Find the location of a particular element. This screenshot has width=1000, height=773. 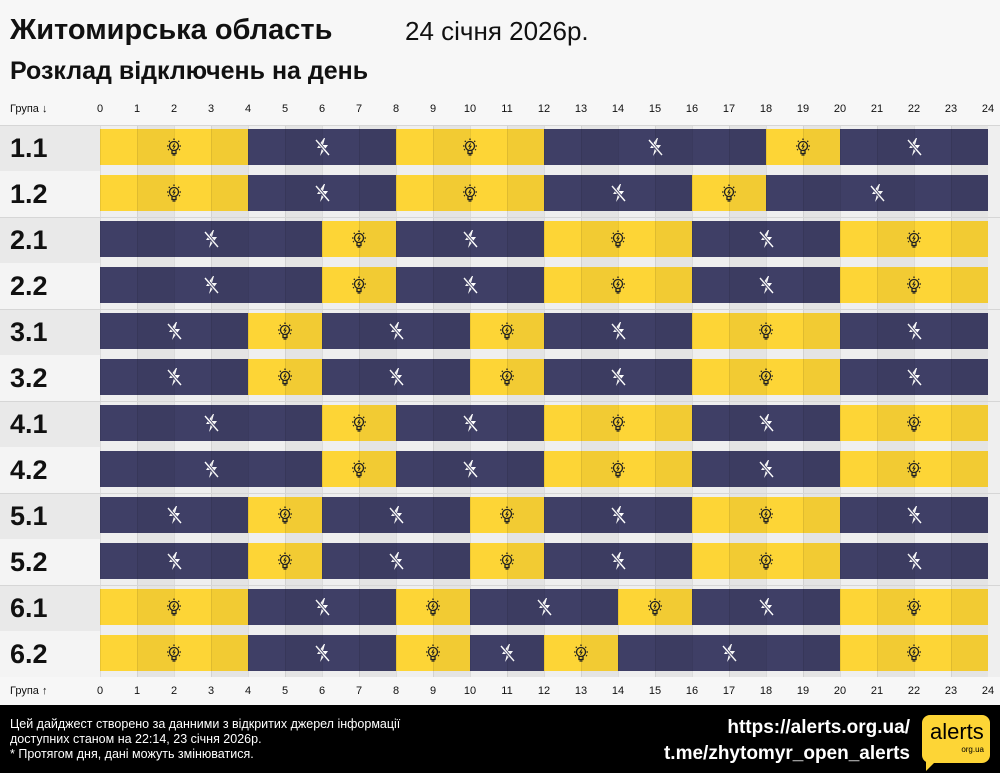

group-label: 2.2 is located at coordinates (50, 286).